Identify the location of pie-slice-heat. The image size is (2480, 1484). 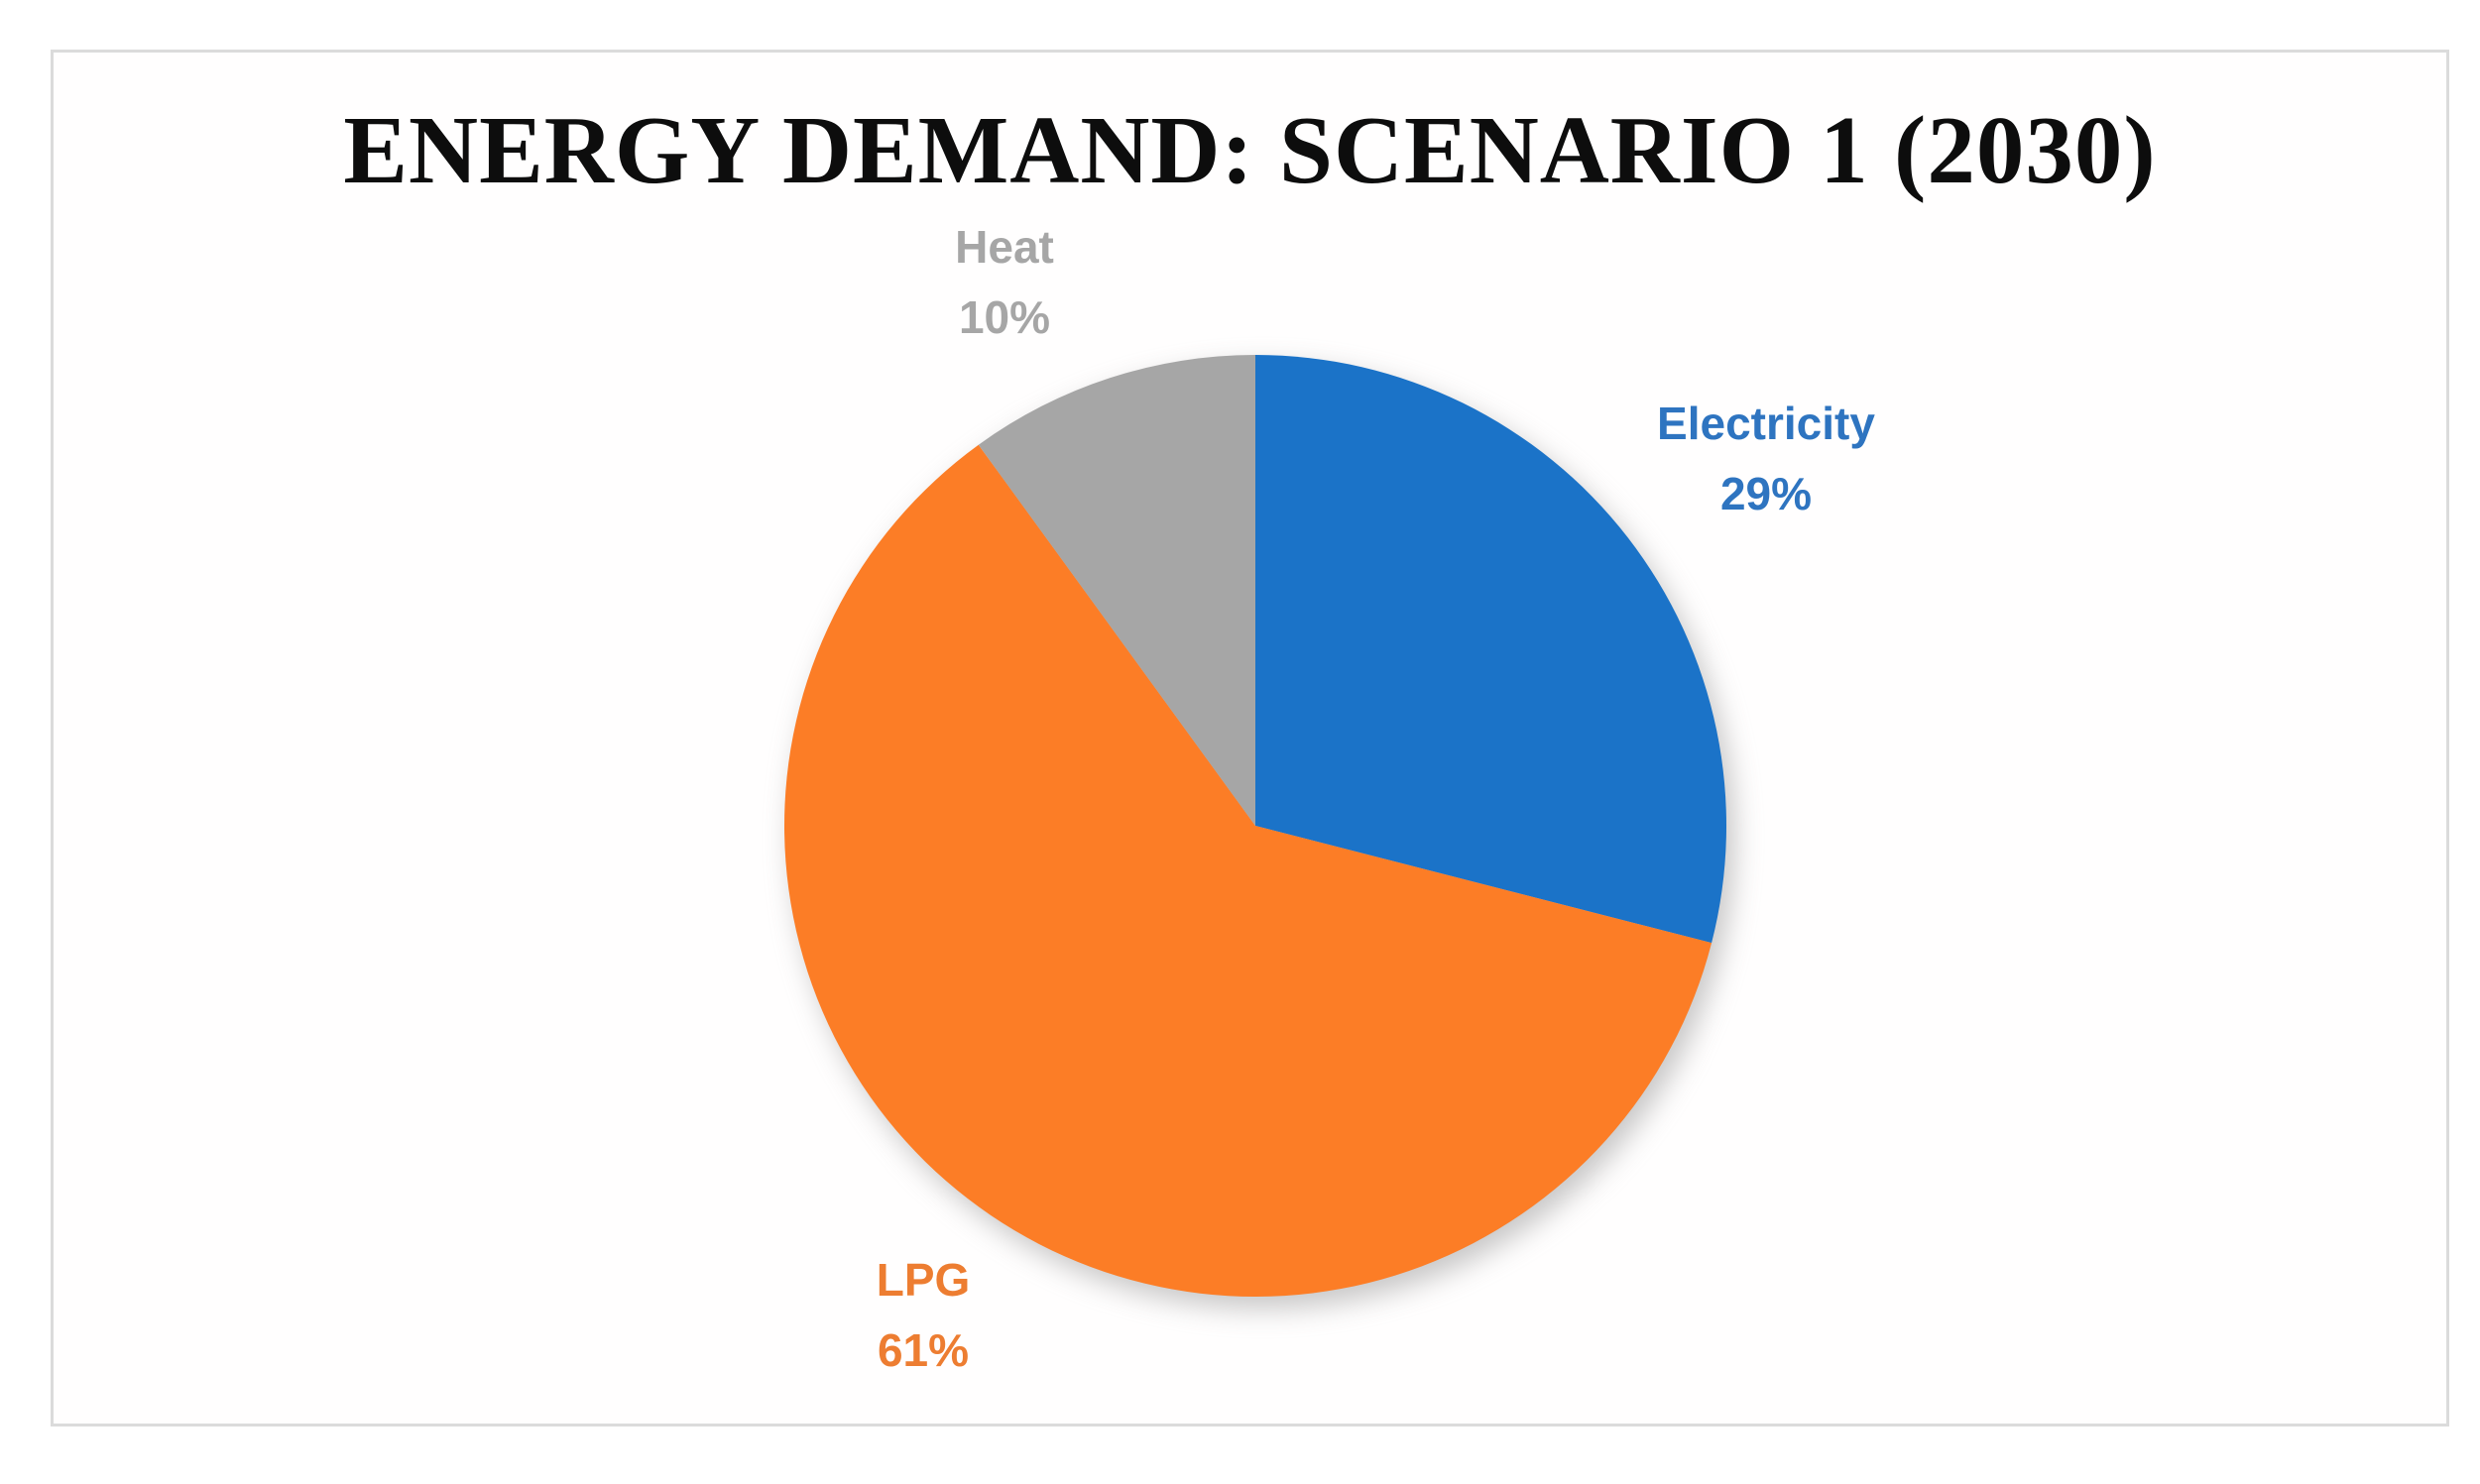
(1116, 590).